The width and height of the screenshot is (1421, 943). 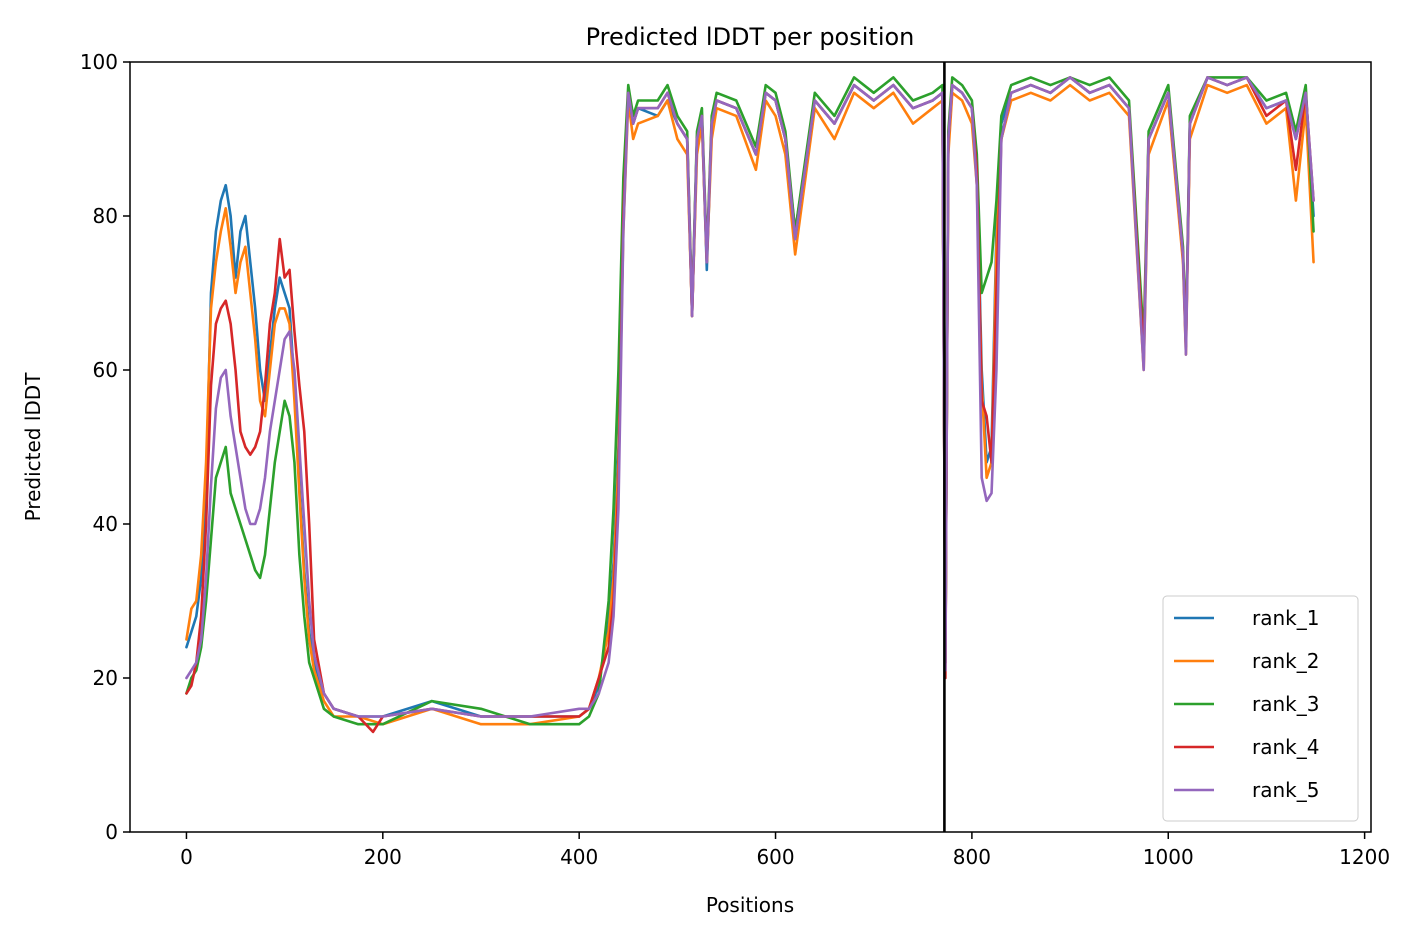 What do you see at coordinates (1285, 661) in the screenshot?
I see `legend-label: rank_2` at bounding box center [1285, 661].